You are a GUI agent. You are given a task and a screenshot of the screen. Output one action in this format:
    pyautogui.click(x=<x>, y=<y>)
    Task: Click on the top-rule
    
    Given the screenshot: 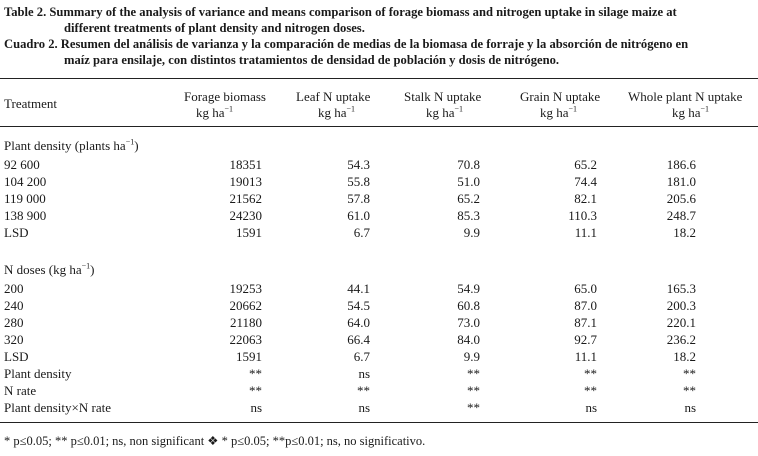 What is the action you would take?
    pyautogui.click(x=379, y=78)
    